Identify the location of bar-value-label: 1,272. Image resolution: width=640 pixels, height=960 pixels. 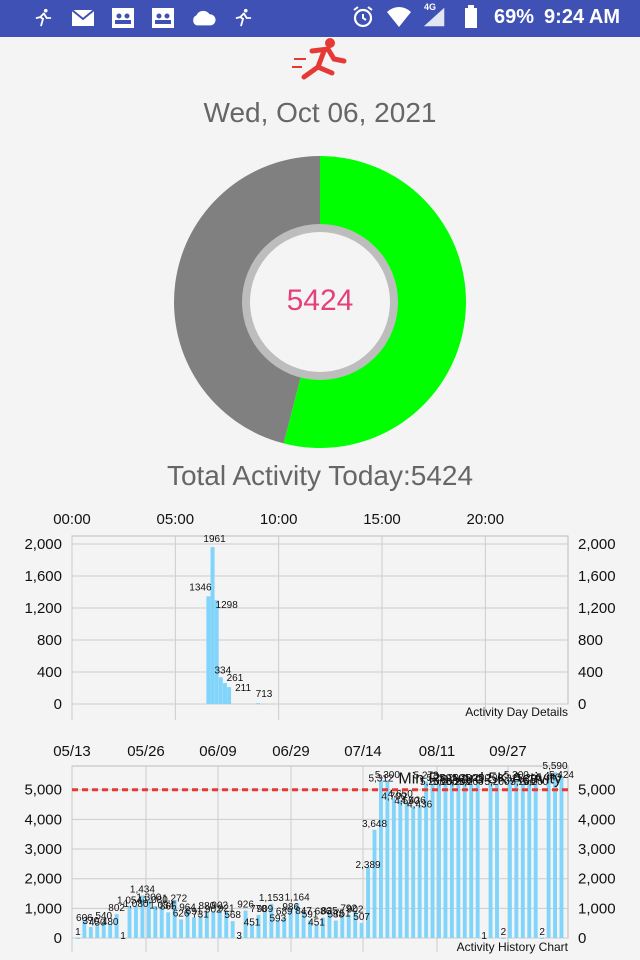
(174, 898).